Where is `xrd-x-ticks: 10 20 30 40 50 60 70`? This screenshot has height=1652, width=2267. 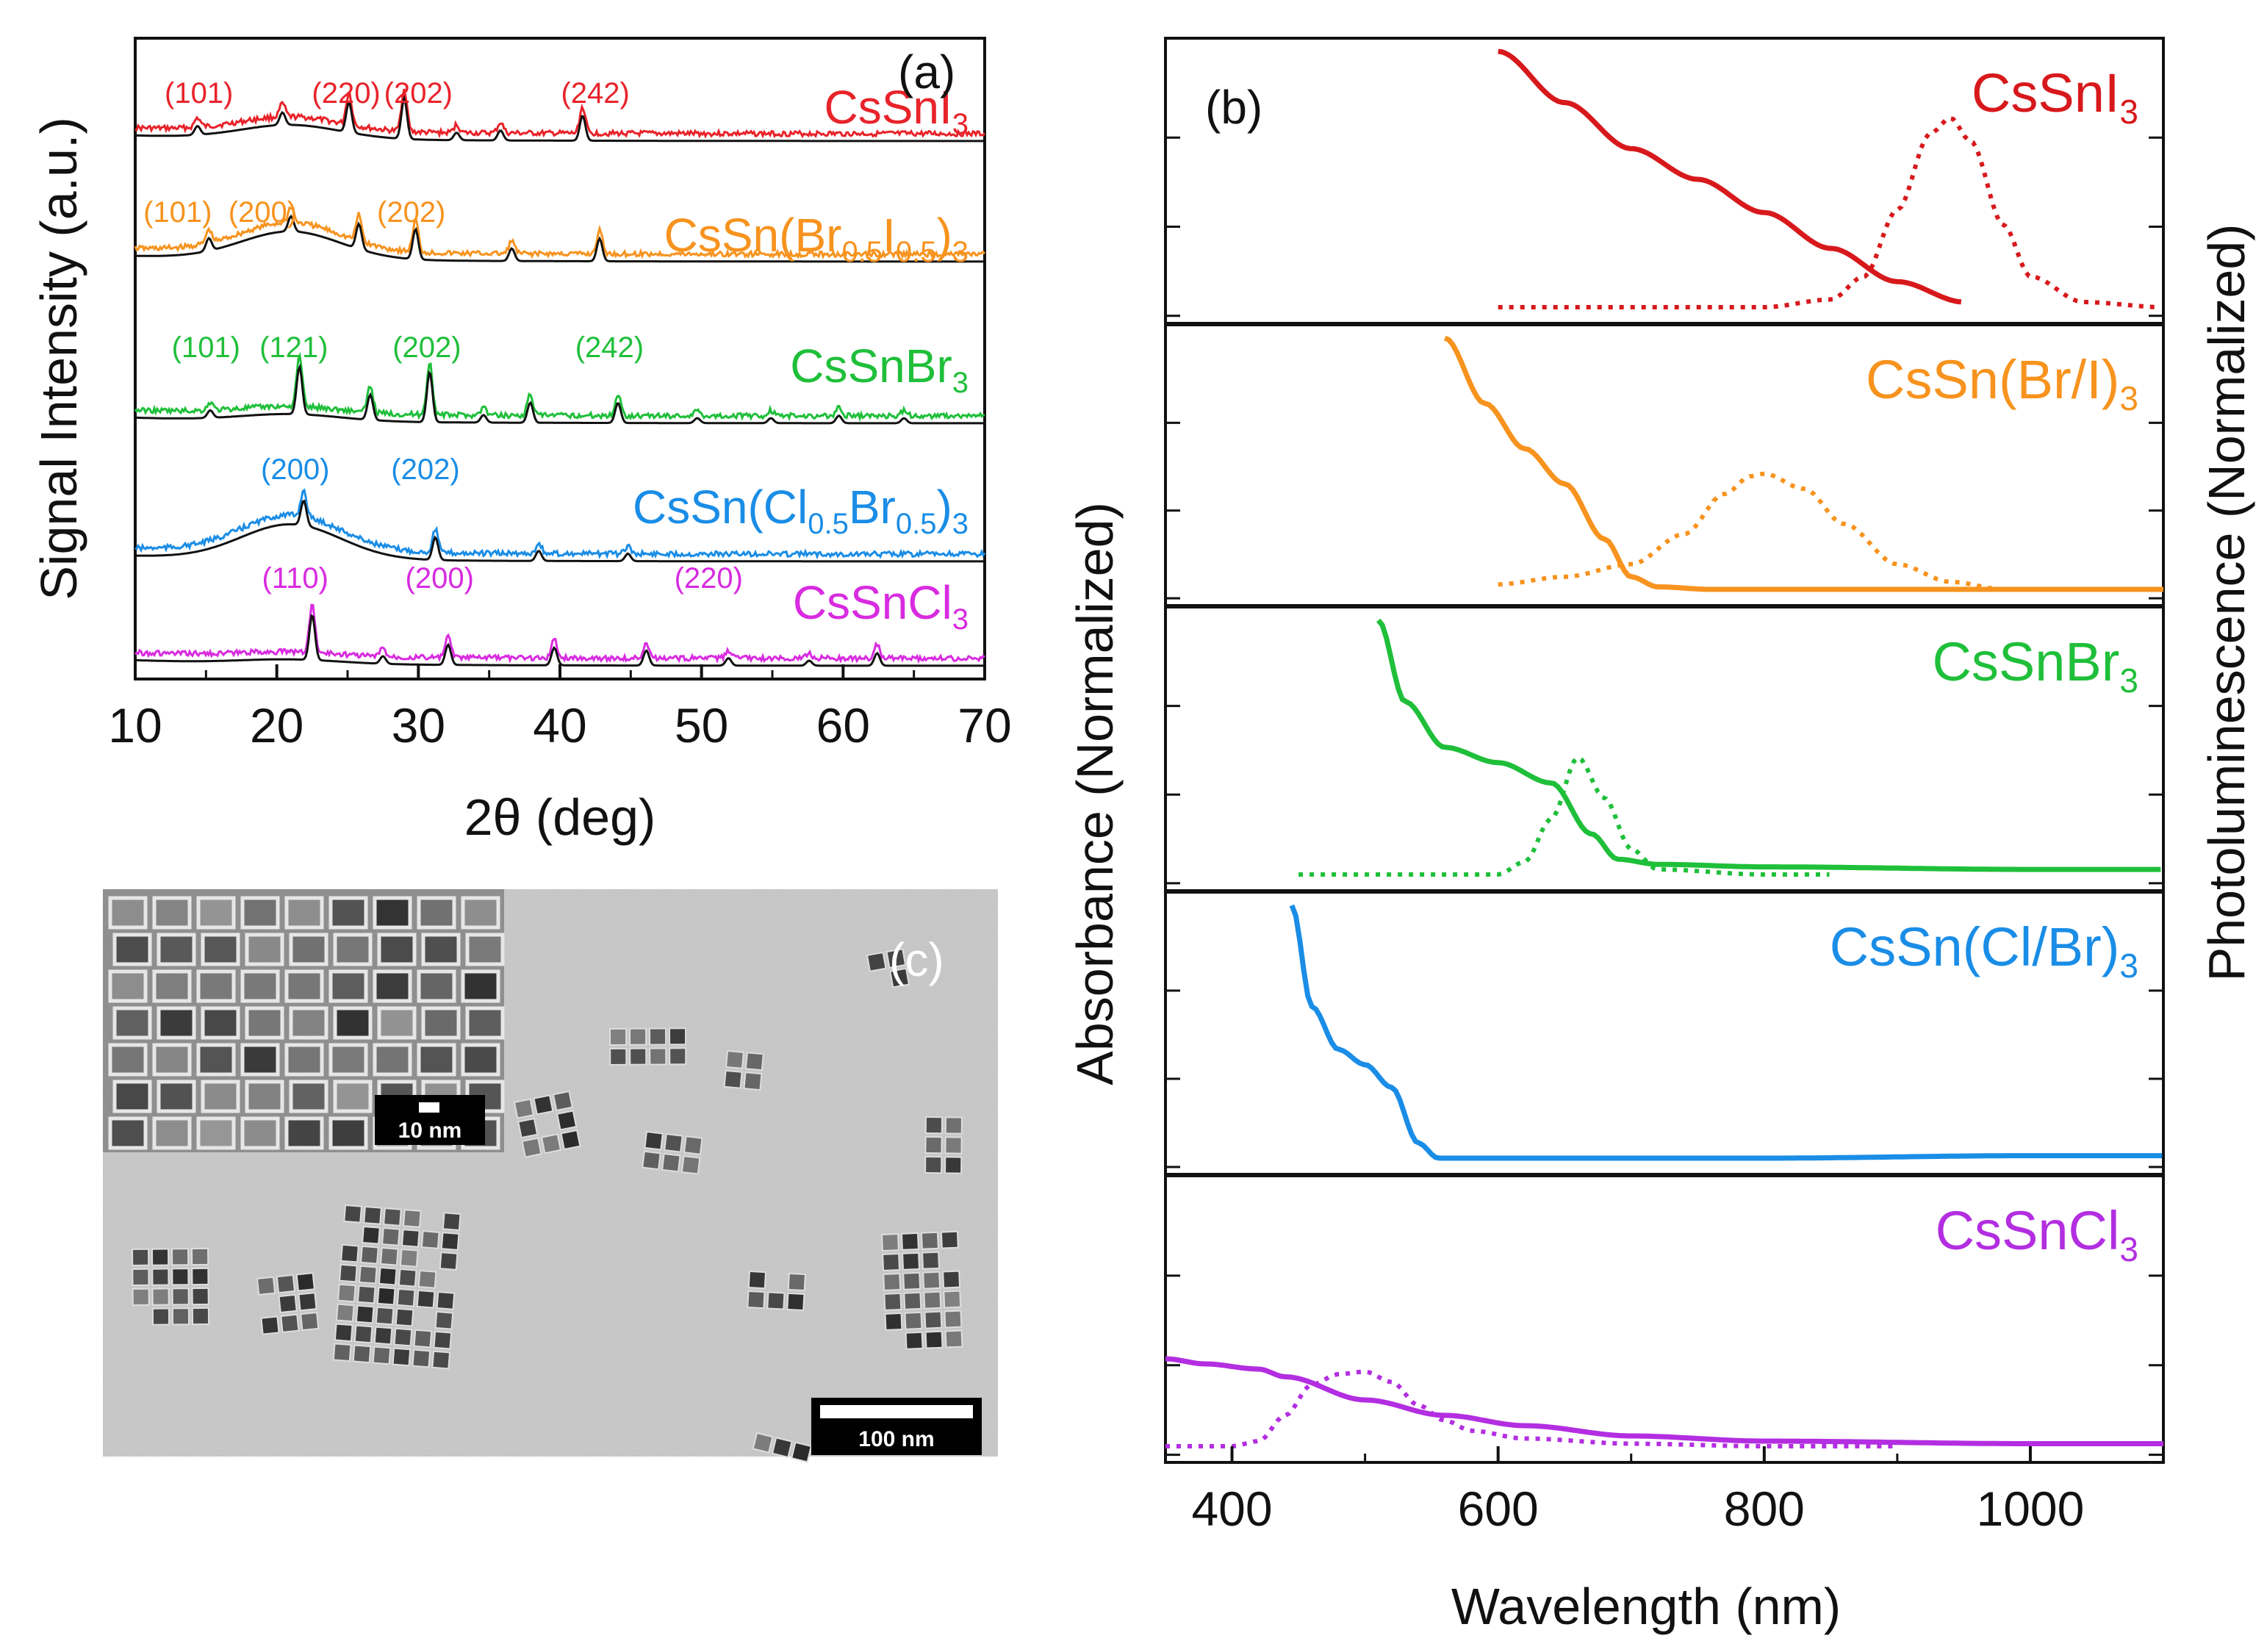
xrd-x-ticks: 10 20 30 40 50 60 70 is located at coordinates (560, 708).